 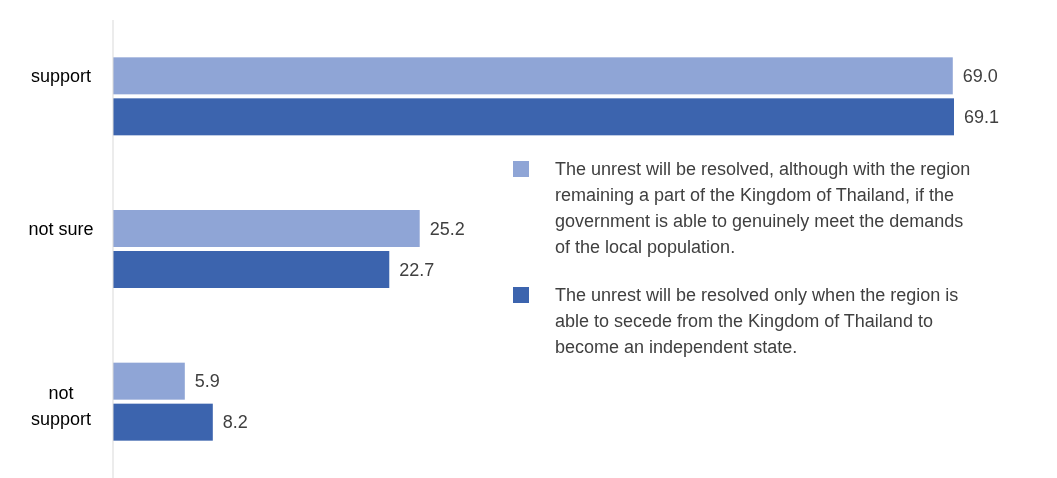 I want to click on legend-label: The unrest will be resolved, although with the region remaining a part of the Kingdom of Thailand, if the government is able to genuinely meet the demands of the local population., so click(x=763, y=208).